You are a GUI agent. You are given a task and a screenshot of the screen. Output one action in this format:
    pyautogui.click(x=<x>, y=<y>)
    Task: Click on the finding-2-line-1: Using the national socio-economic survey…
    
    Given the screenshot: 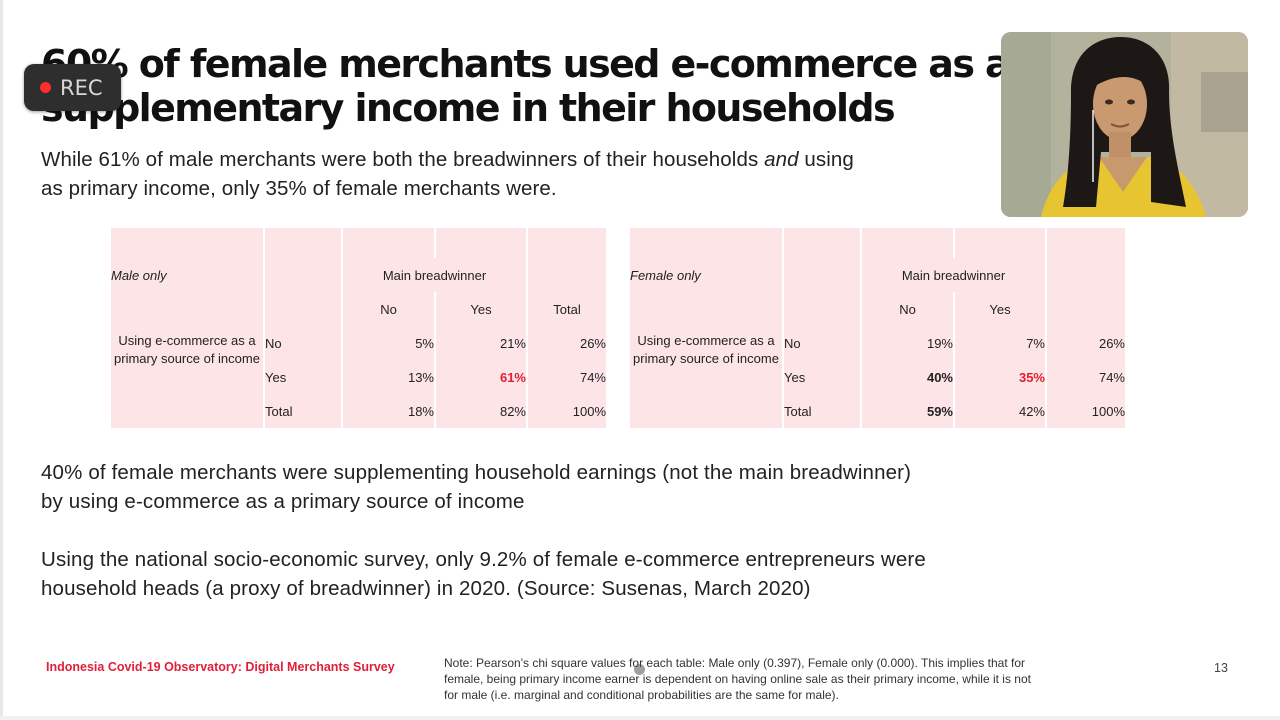 What is the action you would take?
    pyautogui.click(x=483, y=559)
    